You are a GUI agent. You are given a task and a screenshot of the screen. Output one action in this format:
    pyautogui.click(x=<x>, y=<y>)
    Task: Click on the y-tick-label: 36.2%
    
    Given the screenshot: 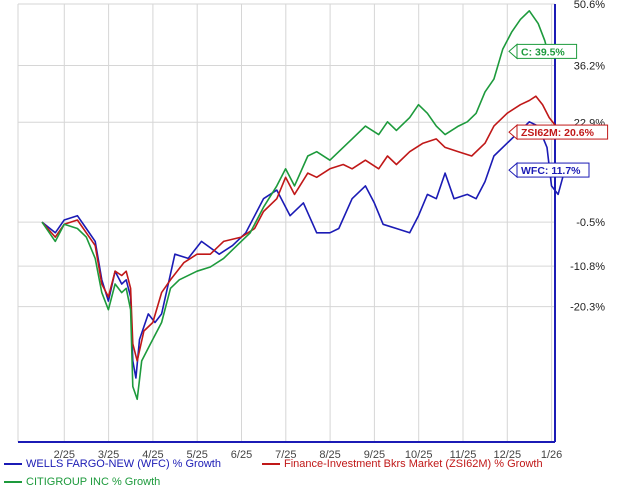 What is the action you would take?
    pyautogui.click(x=589, y=66)
    